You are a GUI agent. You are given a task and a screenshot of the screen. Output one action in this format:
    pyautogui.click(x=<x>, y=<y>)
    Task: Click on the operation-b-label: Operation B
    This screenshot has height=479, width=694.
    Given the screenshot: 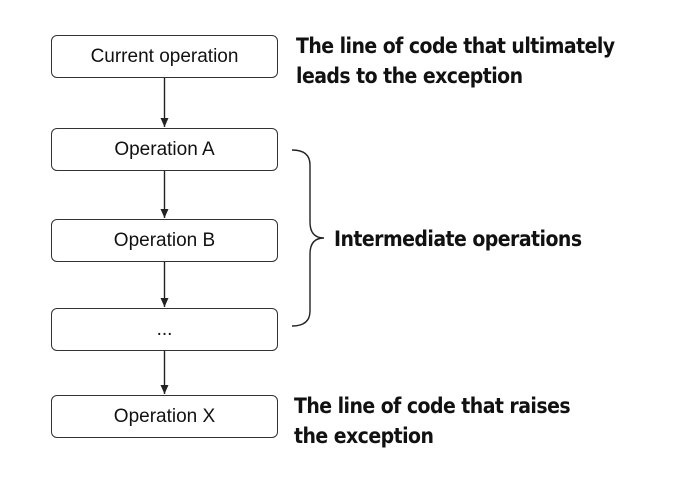 What is the action you would take?
    pyautogui.click(x=164, y=240)
    